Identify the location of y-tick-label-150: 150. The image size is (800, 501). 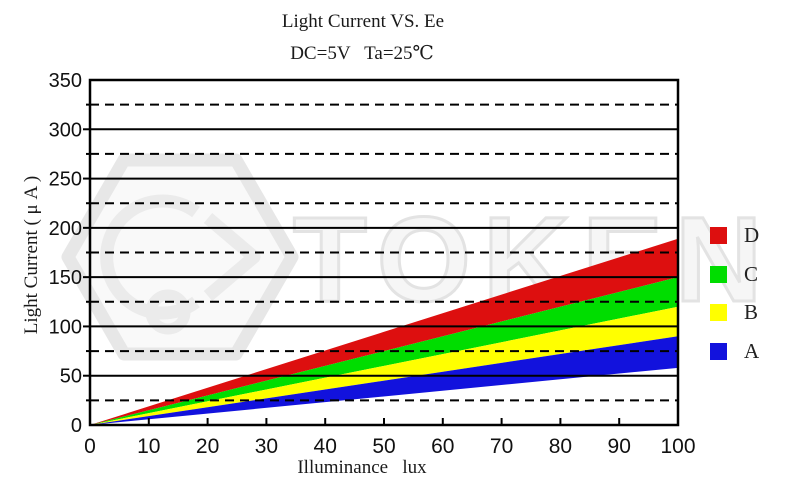
(65, 278).